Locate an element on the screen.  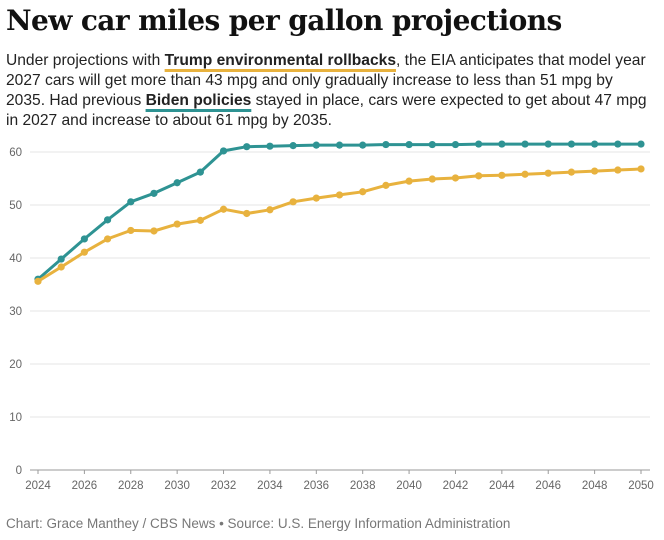
biden-series-label: Biden policies is located at coordinates (198, 100).